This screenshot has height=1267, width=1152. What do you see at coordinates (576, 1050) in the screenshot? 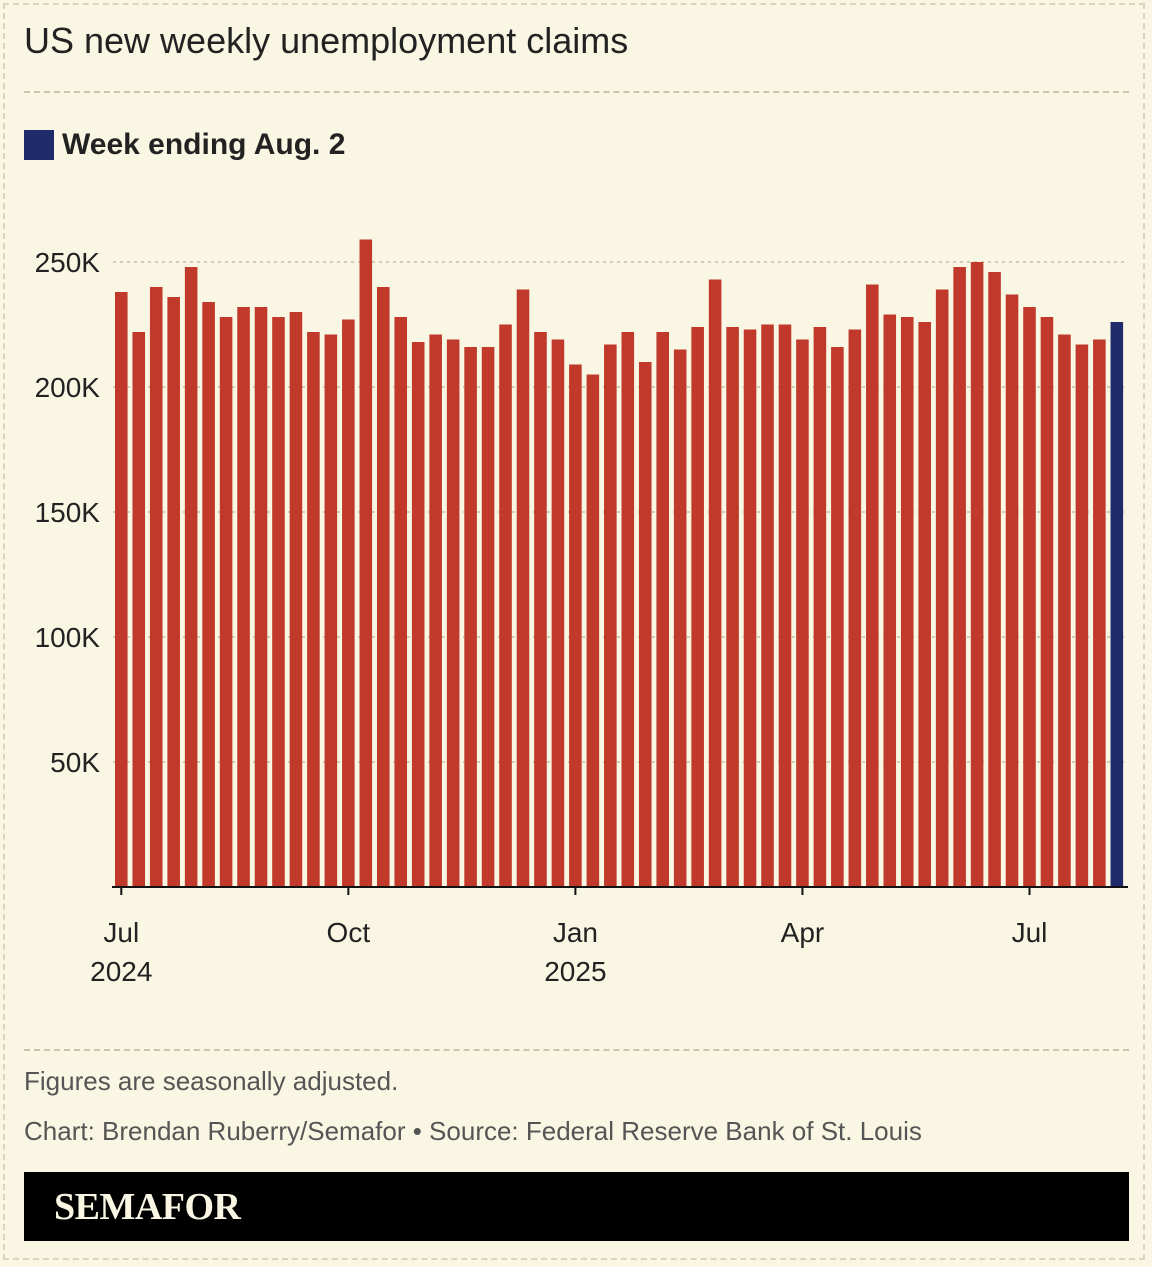
I see `footer-divider` at bounding box center [576, 1050].